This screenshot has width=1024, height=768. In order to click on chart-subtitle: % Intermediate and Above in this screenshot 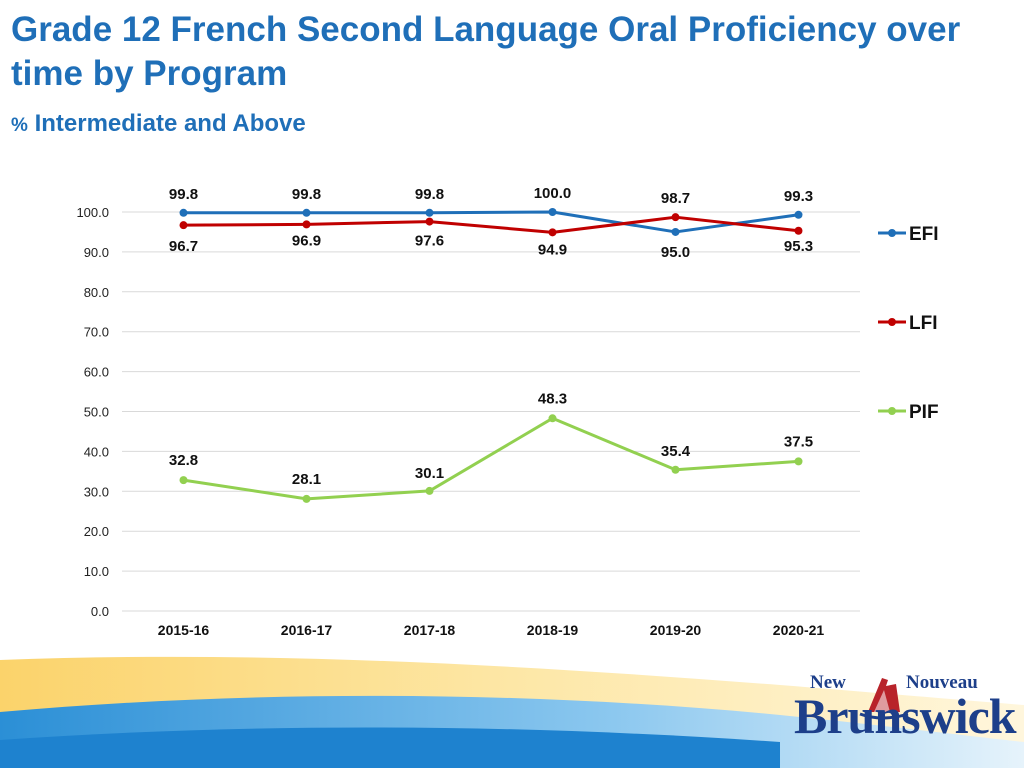, I will do `click(158, 124)`.